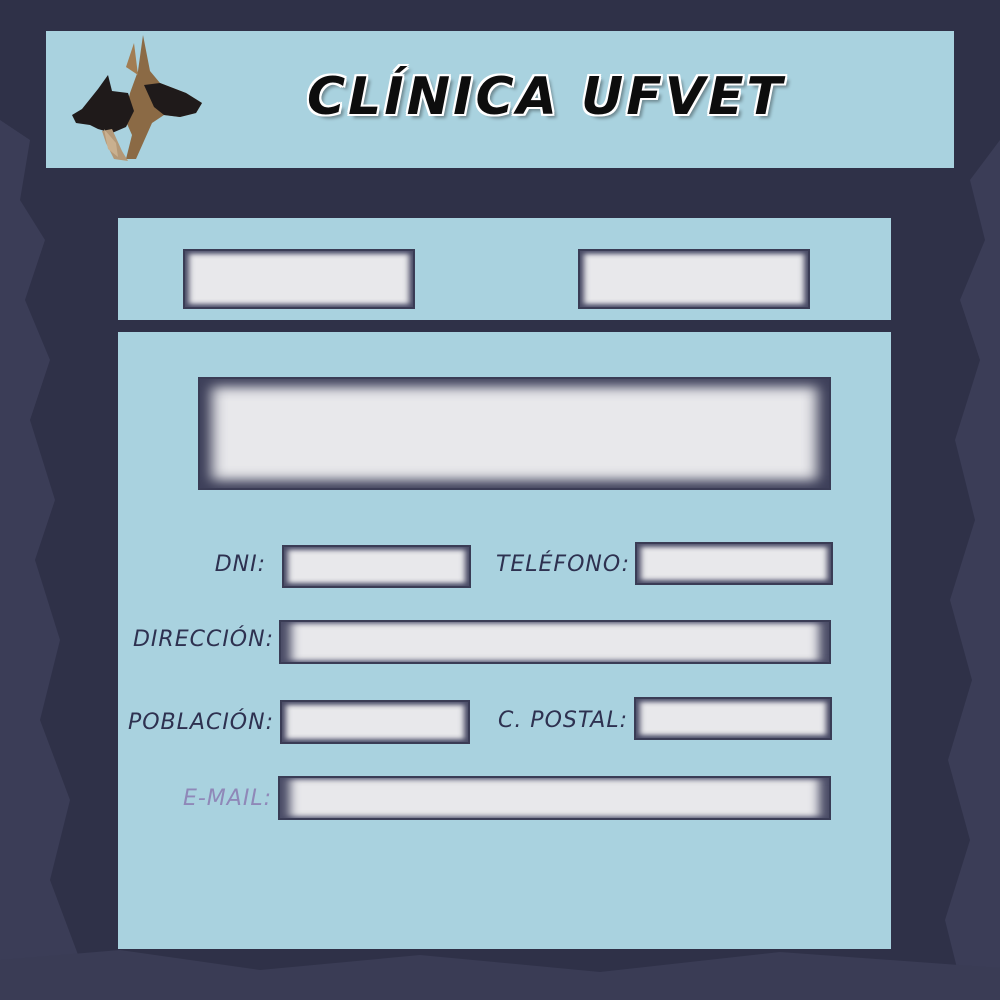  What do you see at coordinates (562, 720) in the screenshot?
I see `codigo-postal-label: C. POSTAL:` at bounding box center [562, 720].